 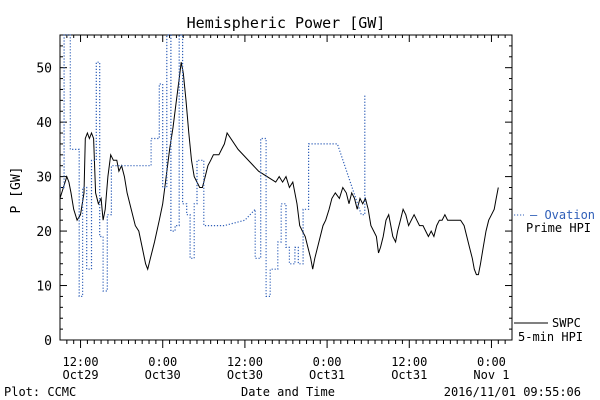 What do you see at coordinates (550, 337) in the screenshot?
I see `legend-label-swpc-line2: 5-min HPI` at bounding box center [550, 337].